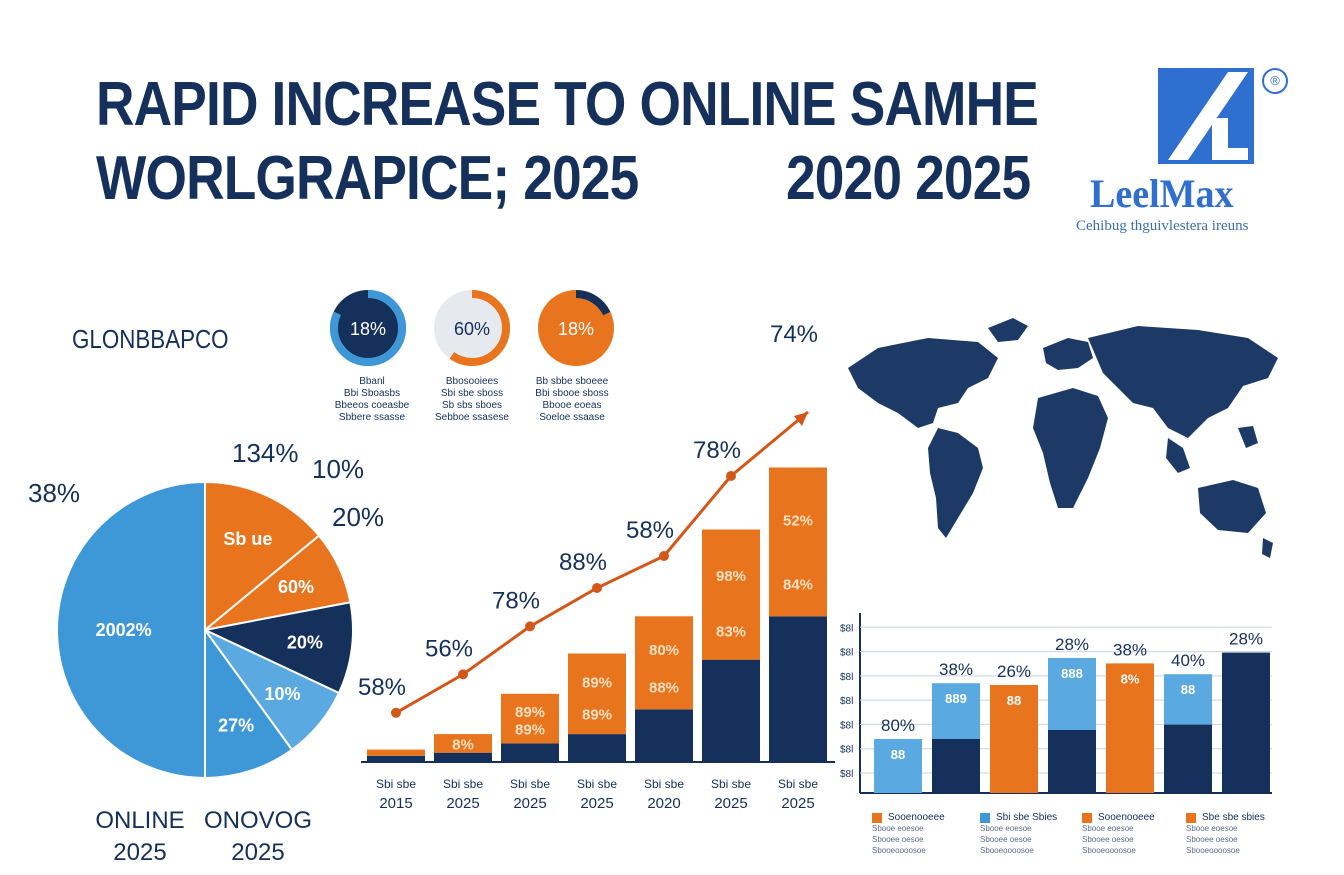  What do you see at coordinates (664, 650) in the screenshot?
I see `bar-upper-label-5: 80%` at bounding box center [664, 650].